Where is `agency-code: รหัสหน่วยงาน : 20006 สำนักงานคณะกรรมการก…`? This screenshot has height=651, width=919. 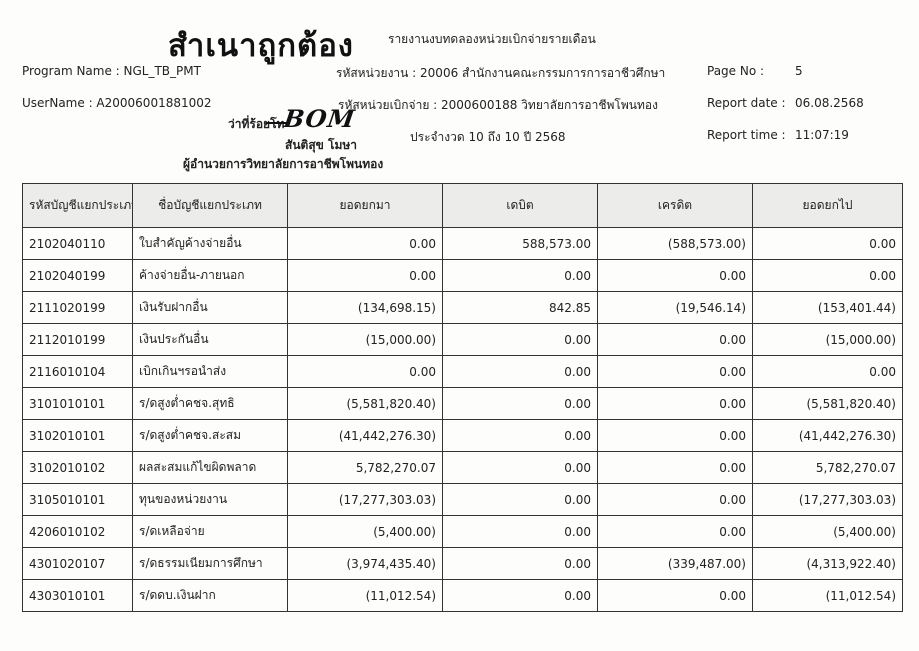
agency-code: รหัสหน่วยงาน : 20006 สำนักงานคณะกรรมการก… is located at coordinates (501, 73).